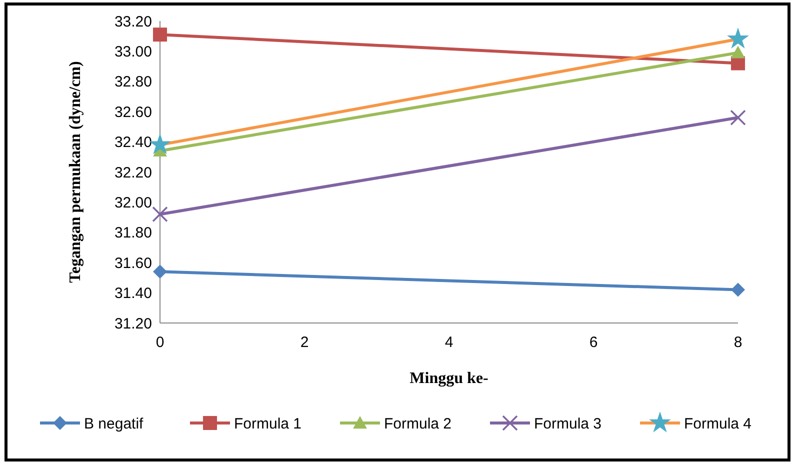  What do you see at coordinates (133, 203) in the screenshot?
I see `y-tick-label: 32.00` at bounding box center [133, 203].